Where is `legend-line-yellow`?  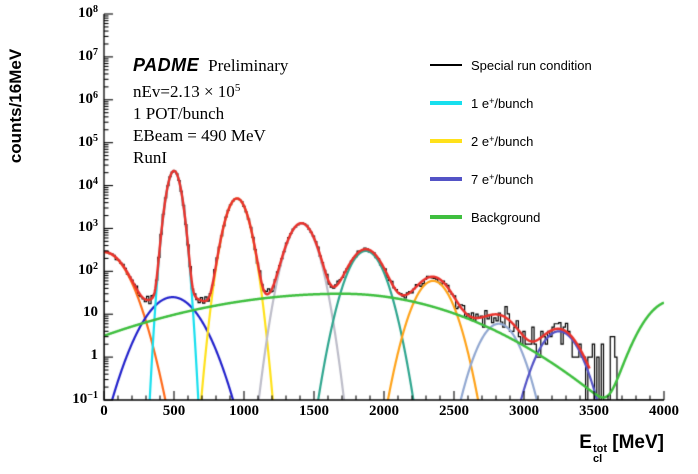 legend-line-yellow is located at coordinates (446, 141).